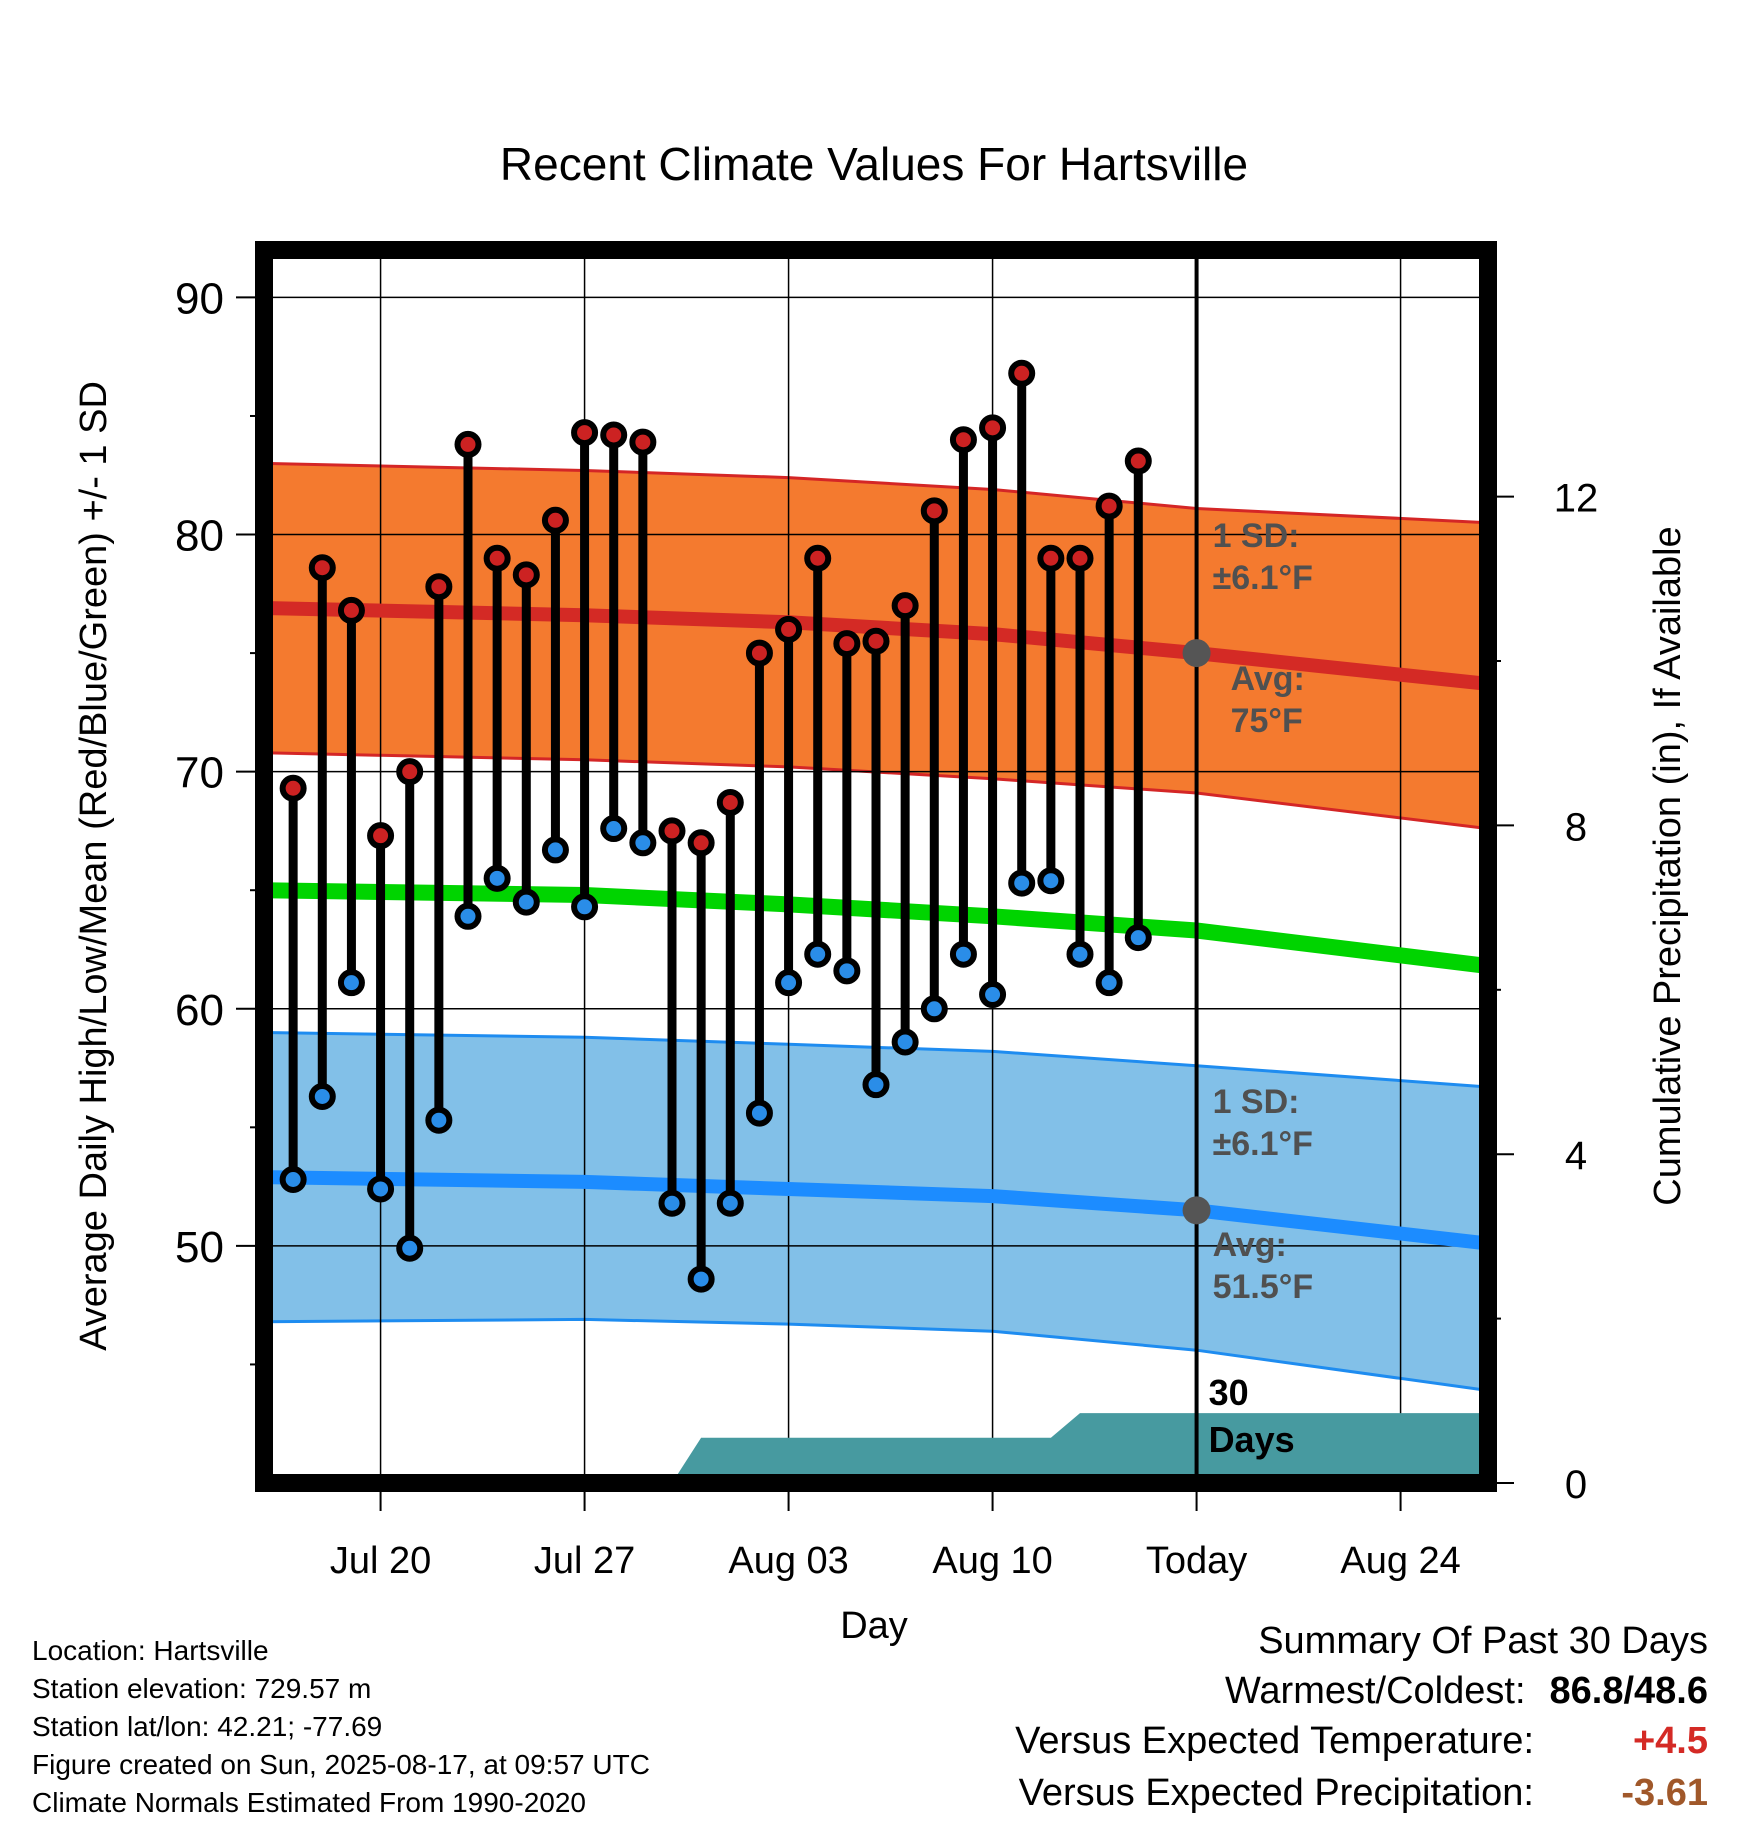  What do you see at coordinates (1276, 1793) in the screenshot?
I see `precip-deviation-label: Versus Expected Precipitation:` at bounding box center [1276, 1793].